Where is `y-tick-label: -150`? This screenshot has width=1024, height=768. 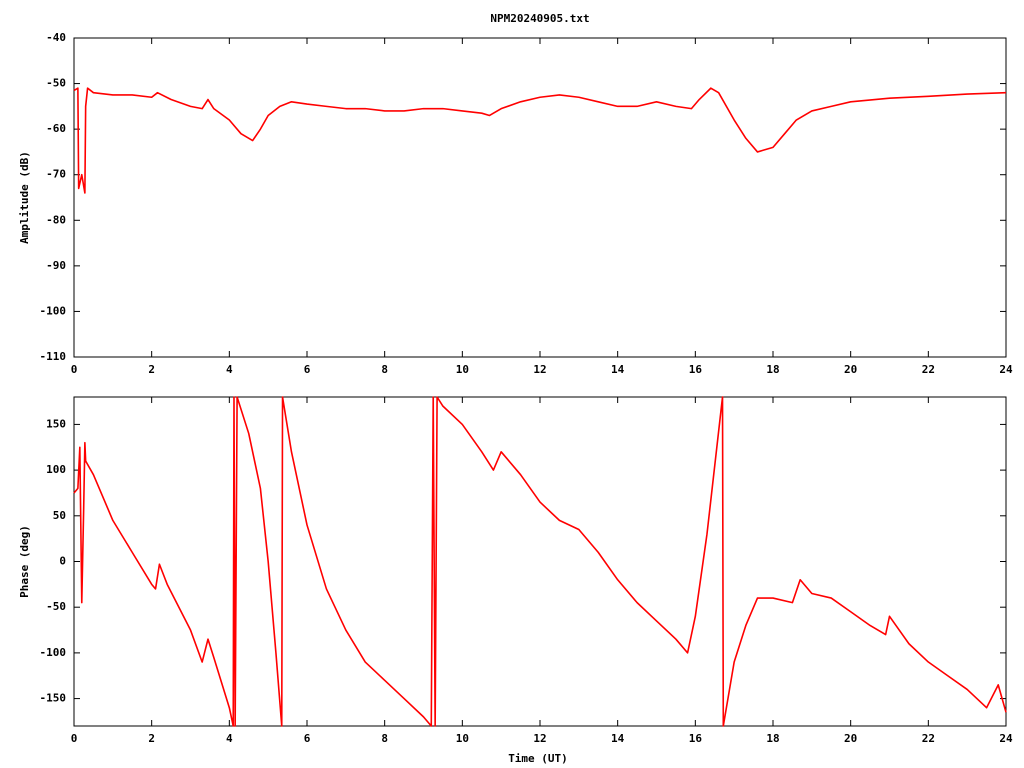
y-tick-label: -150 is located at coordinates (53, 698).